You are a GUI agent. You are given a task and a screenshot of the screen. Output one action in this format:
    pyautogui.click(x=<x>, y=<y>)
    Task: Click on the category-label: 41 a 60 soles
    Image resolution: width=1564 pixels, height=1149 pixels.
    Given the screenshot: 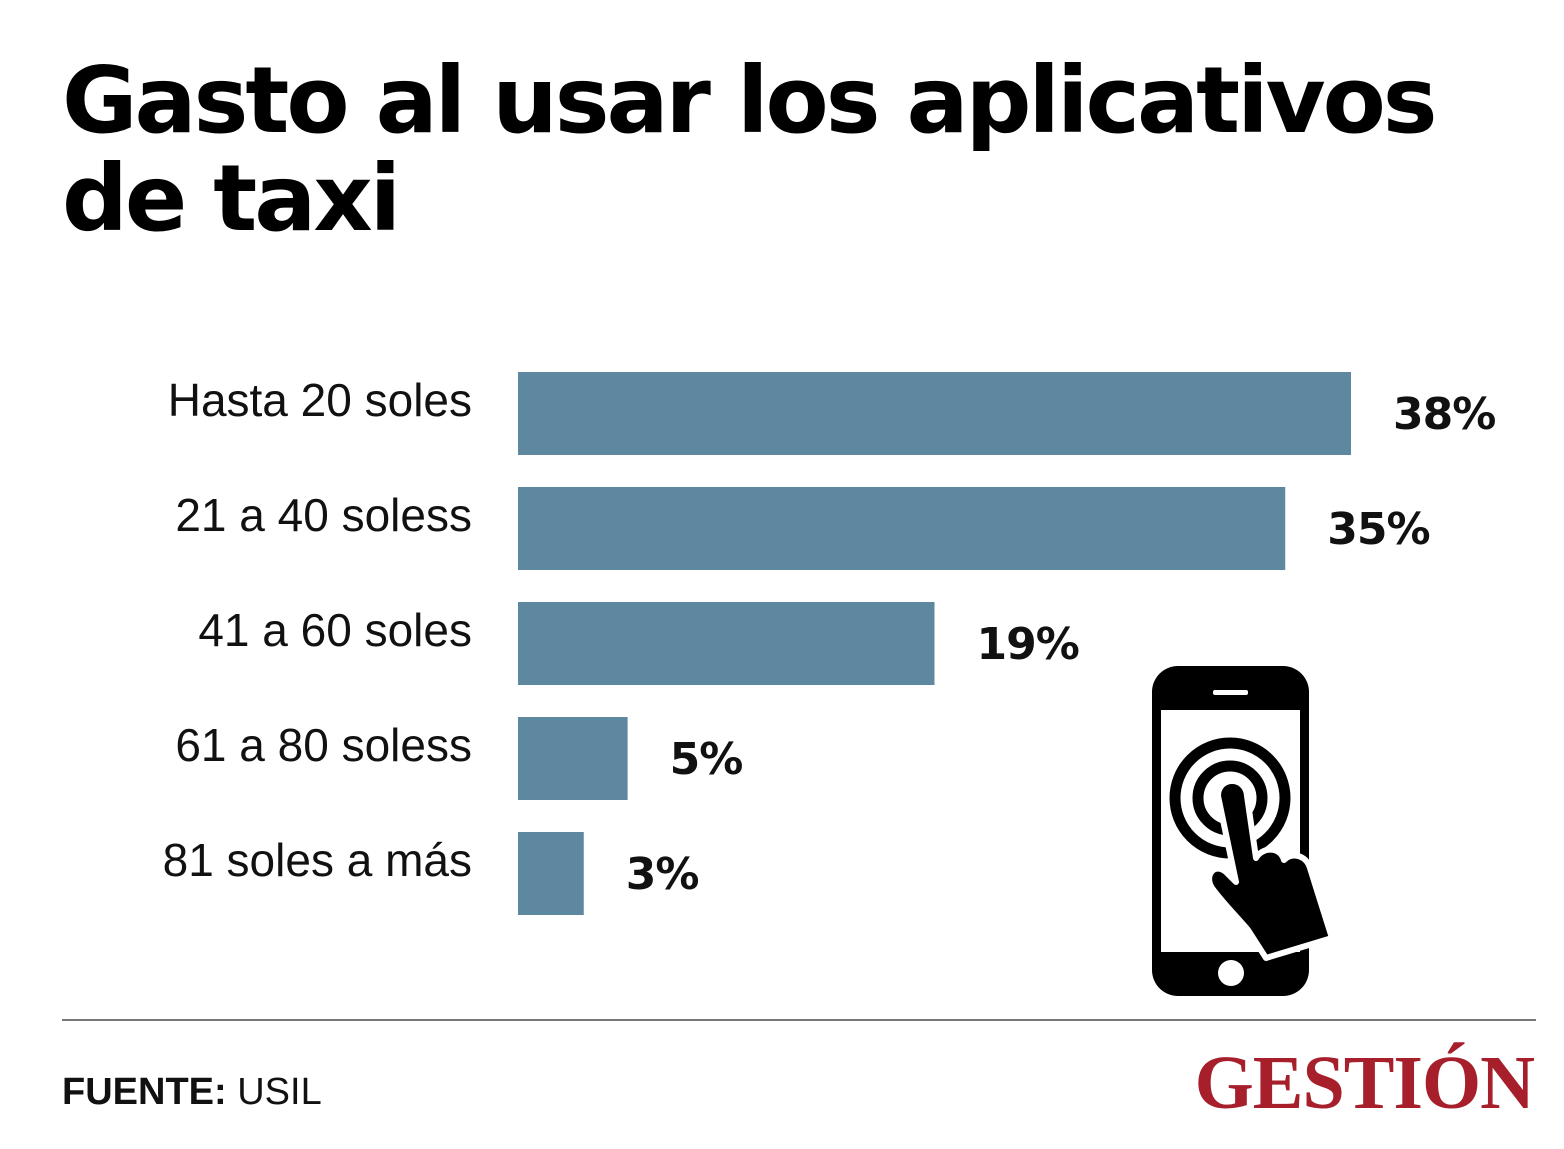 What is the action you would take?
    pyautogui.click(x=335, y=630)
    